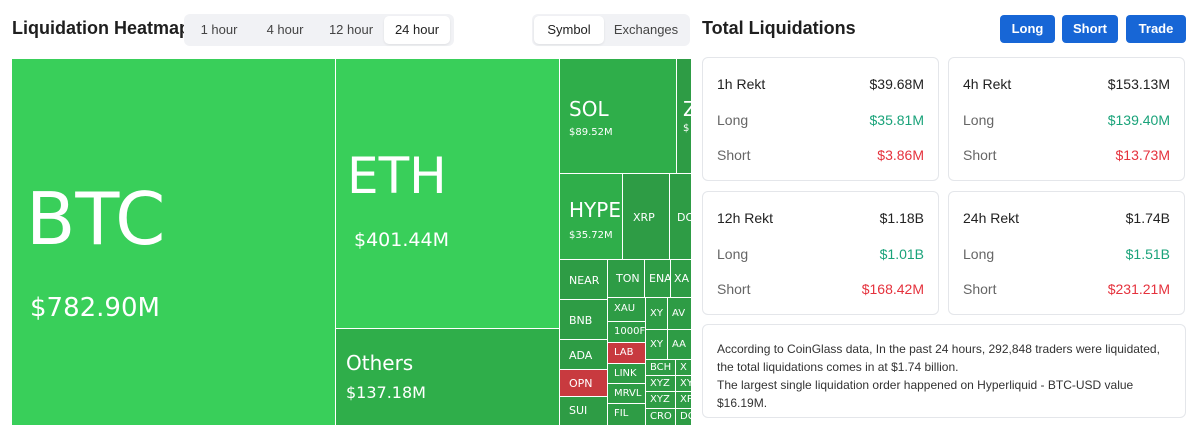 This screenshot has height=426, width=1200. I want to click on treemap-symbol: SOL, so click(589, 109).